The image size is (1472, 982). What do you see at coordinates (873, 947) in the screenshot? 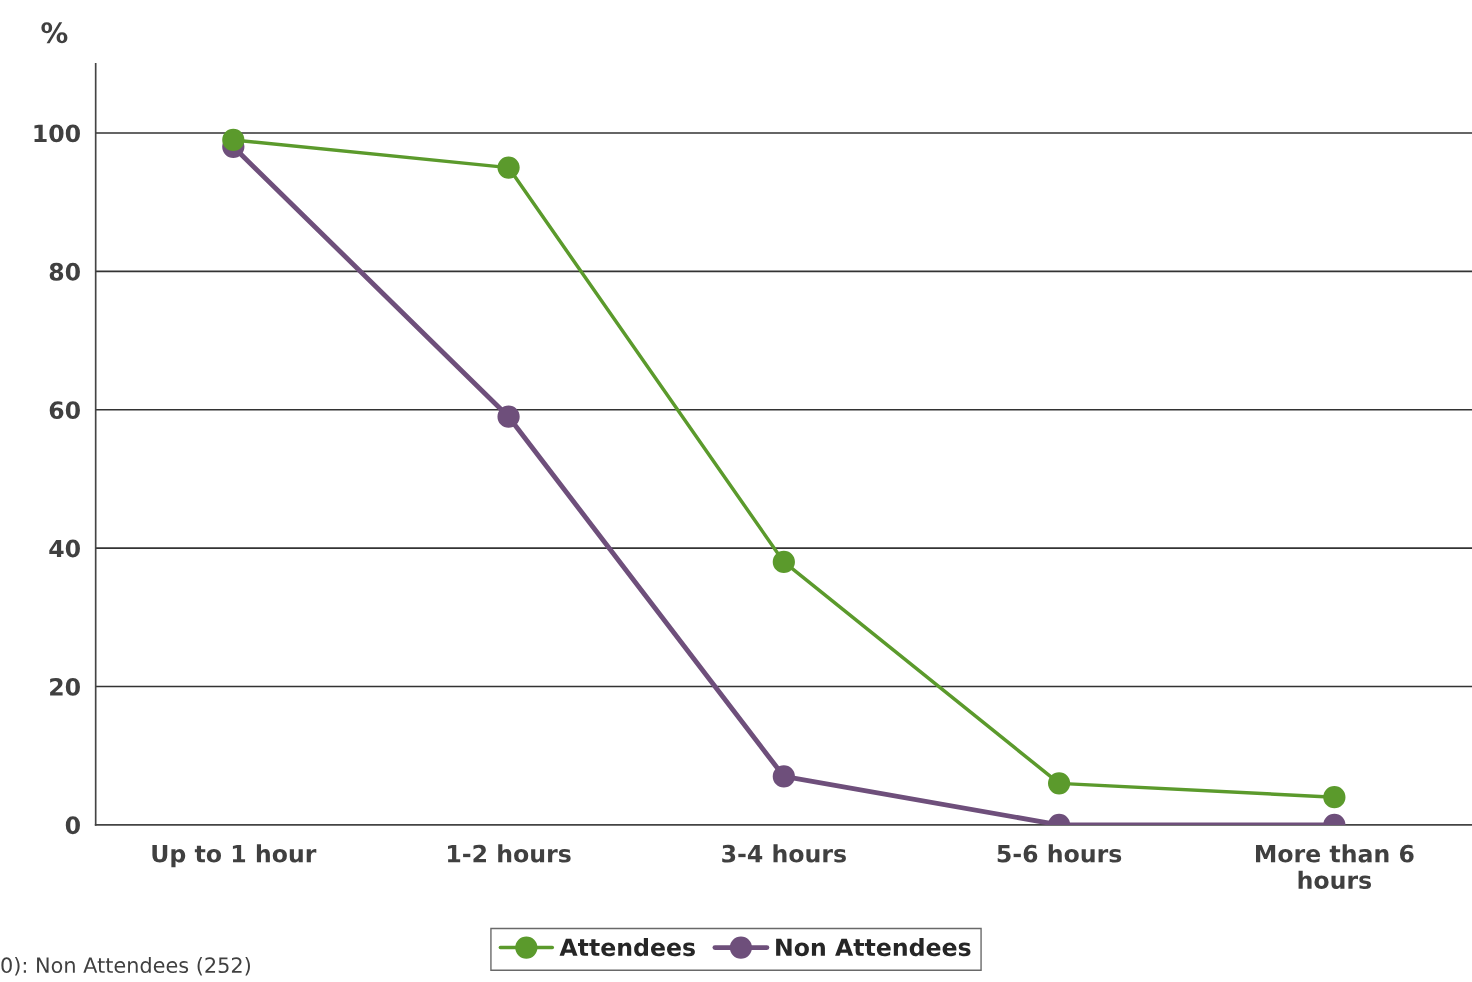
I see `legend-label: Non Attendees` at bounding box center [873, 947].